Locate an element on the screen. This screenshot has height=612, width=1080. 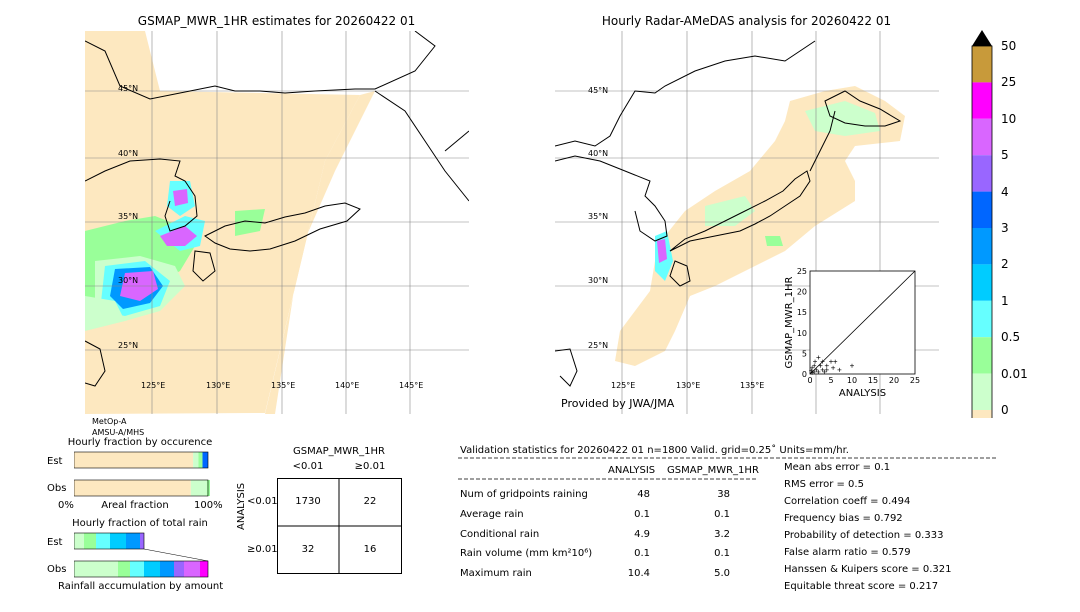
scatter-ytick: 15 is located at coordinates (802, 312).